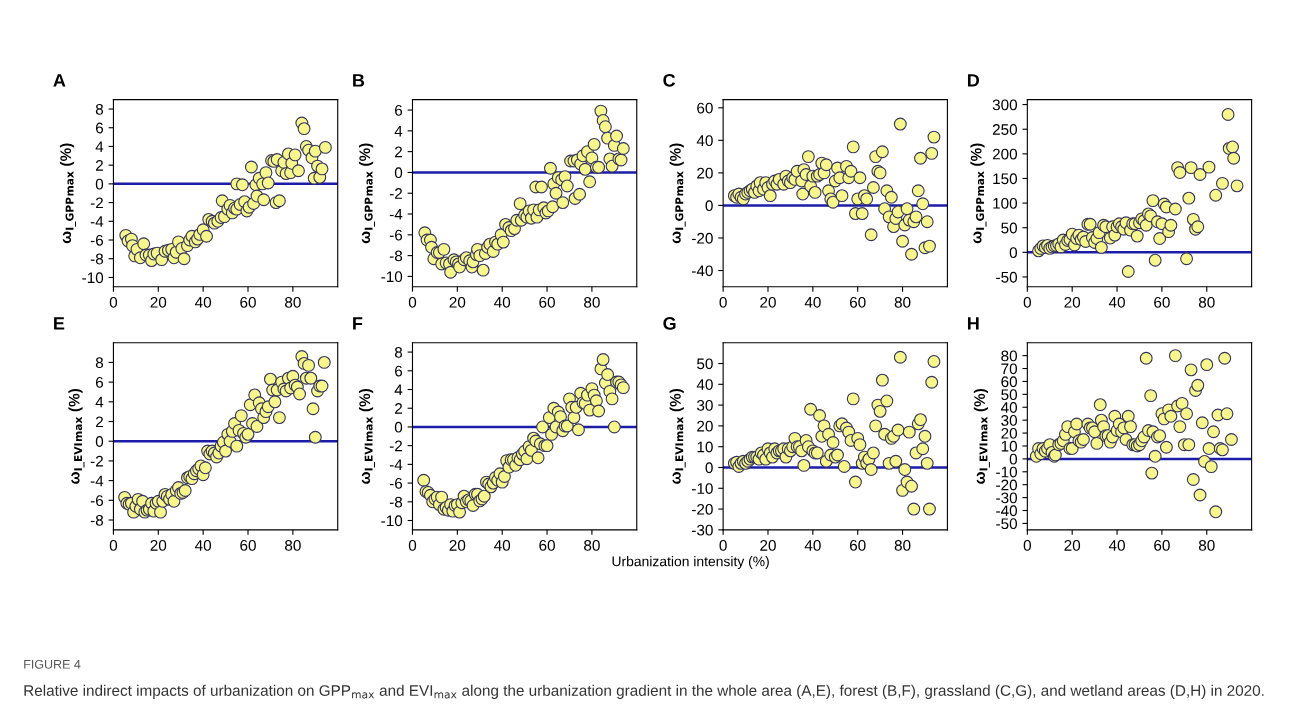 The height and width of the screenshot is (717, 1289). Describe the element at coordinates (358, 323) in the screenshot. I see `chart-title: F` at that location.